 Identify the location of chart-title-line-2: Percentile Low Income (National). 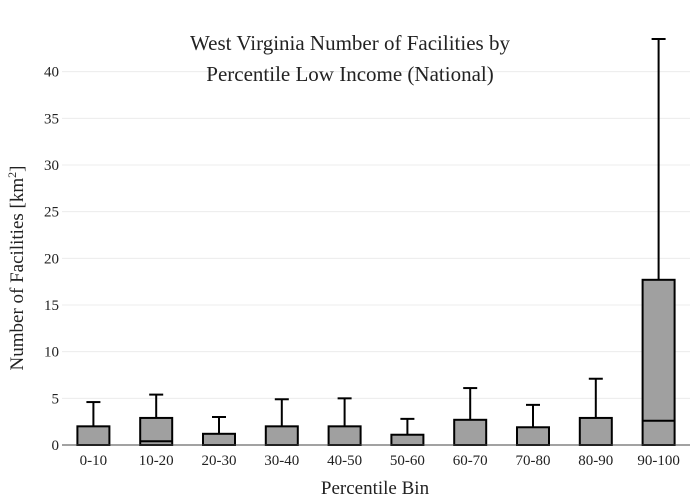
(349, 74).